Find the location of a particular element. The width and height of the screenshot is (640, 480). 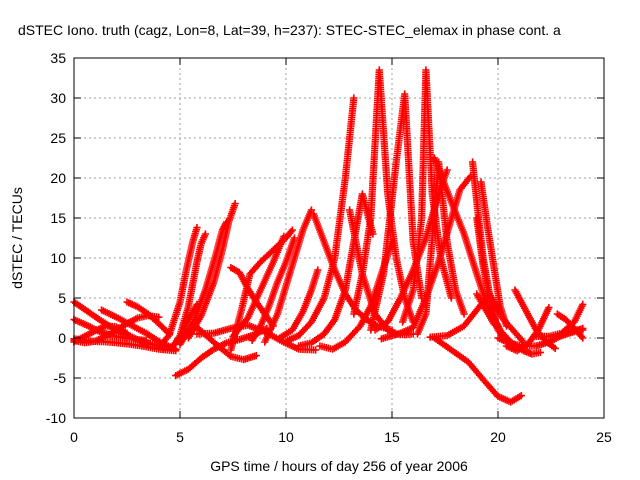

x-tick-label: 5 is located at coordinates (180, 437).